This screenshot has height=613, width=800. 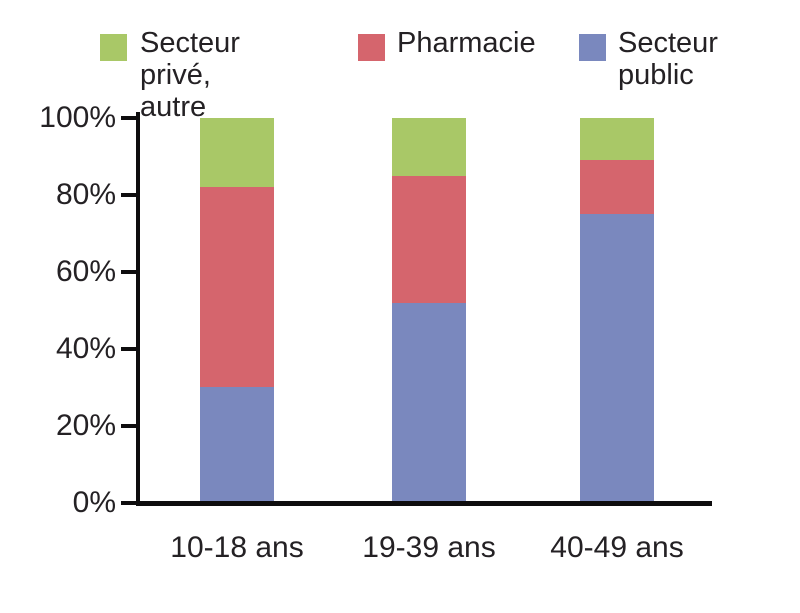 What do you see at coordinates (85, 348) in the screenshot?
I see `y-axis-tick-label: 40%` at bounding box center [85, 348].